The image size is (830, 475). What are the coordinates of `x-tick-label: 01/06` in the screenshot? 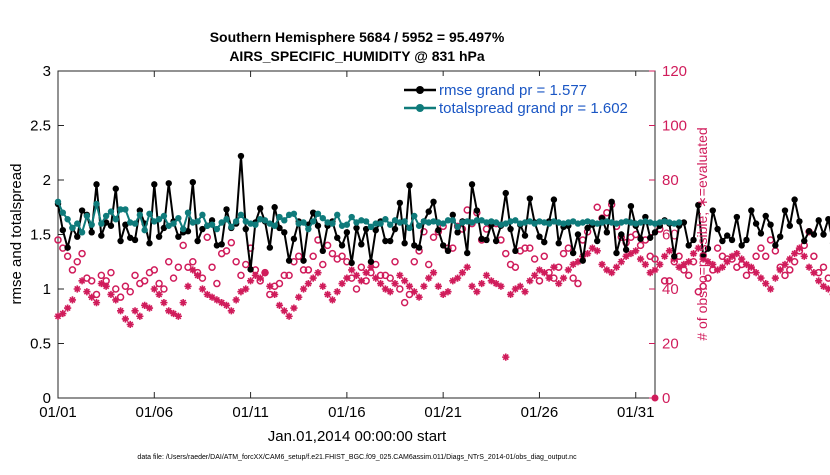 It's located at (155, 412).